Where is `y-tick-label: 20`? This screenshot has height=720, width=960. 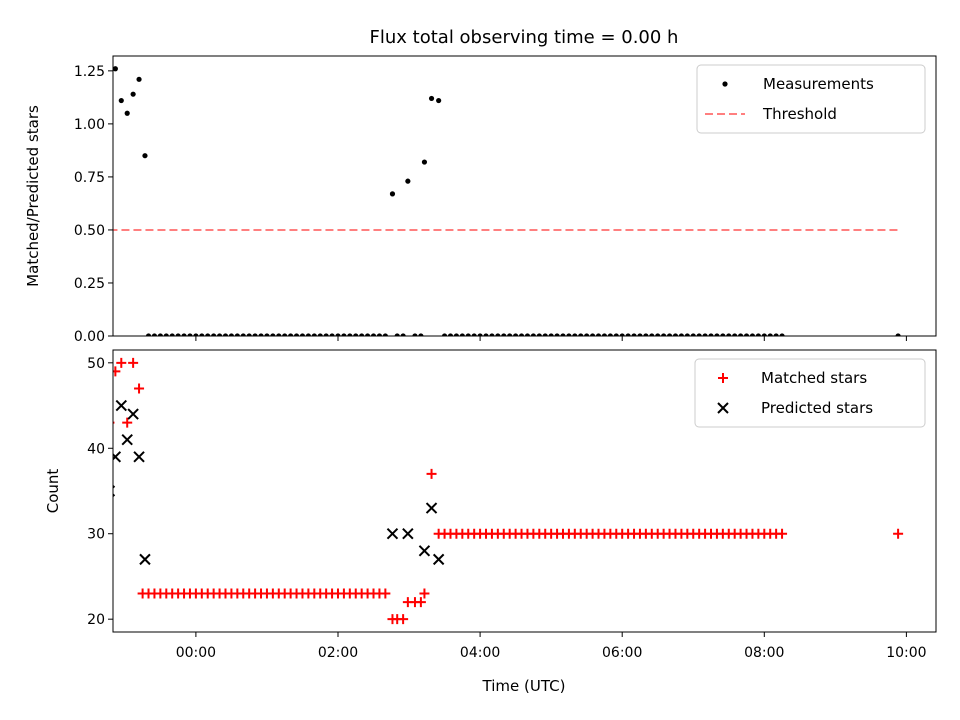
y-tick-label: 20 is located at coordinates (96, 620).